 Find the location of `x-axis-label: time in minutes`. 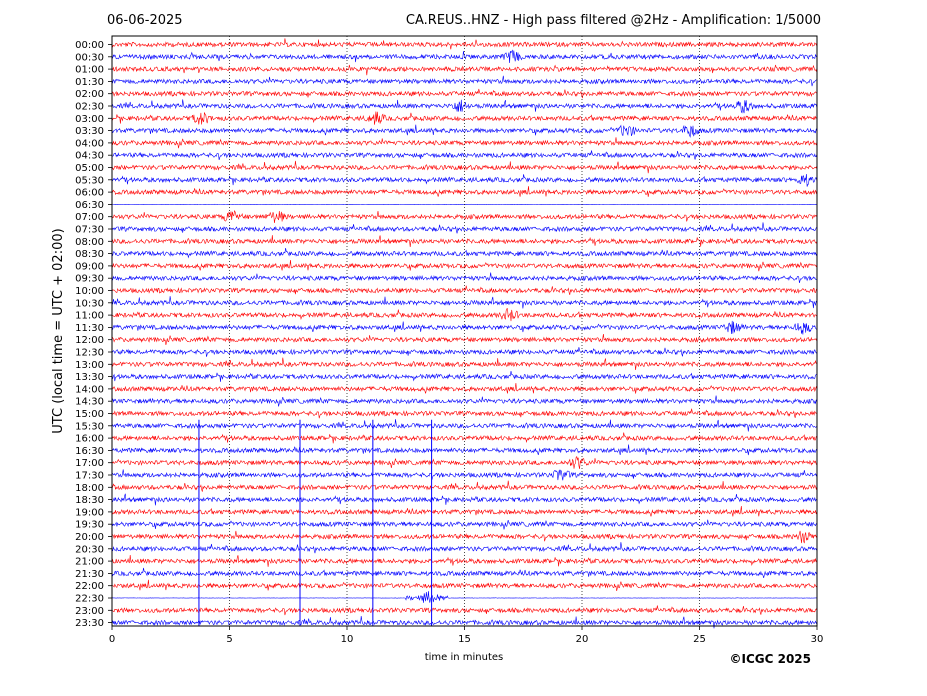

x-axis-label: time in minutes is located at coordinates (464, 657).